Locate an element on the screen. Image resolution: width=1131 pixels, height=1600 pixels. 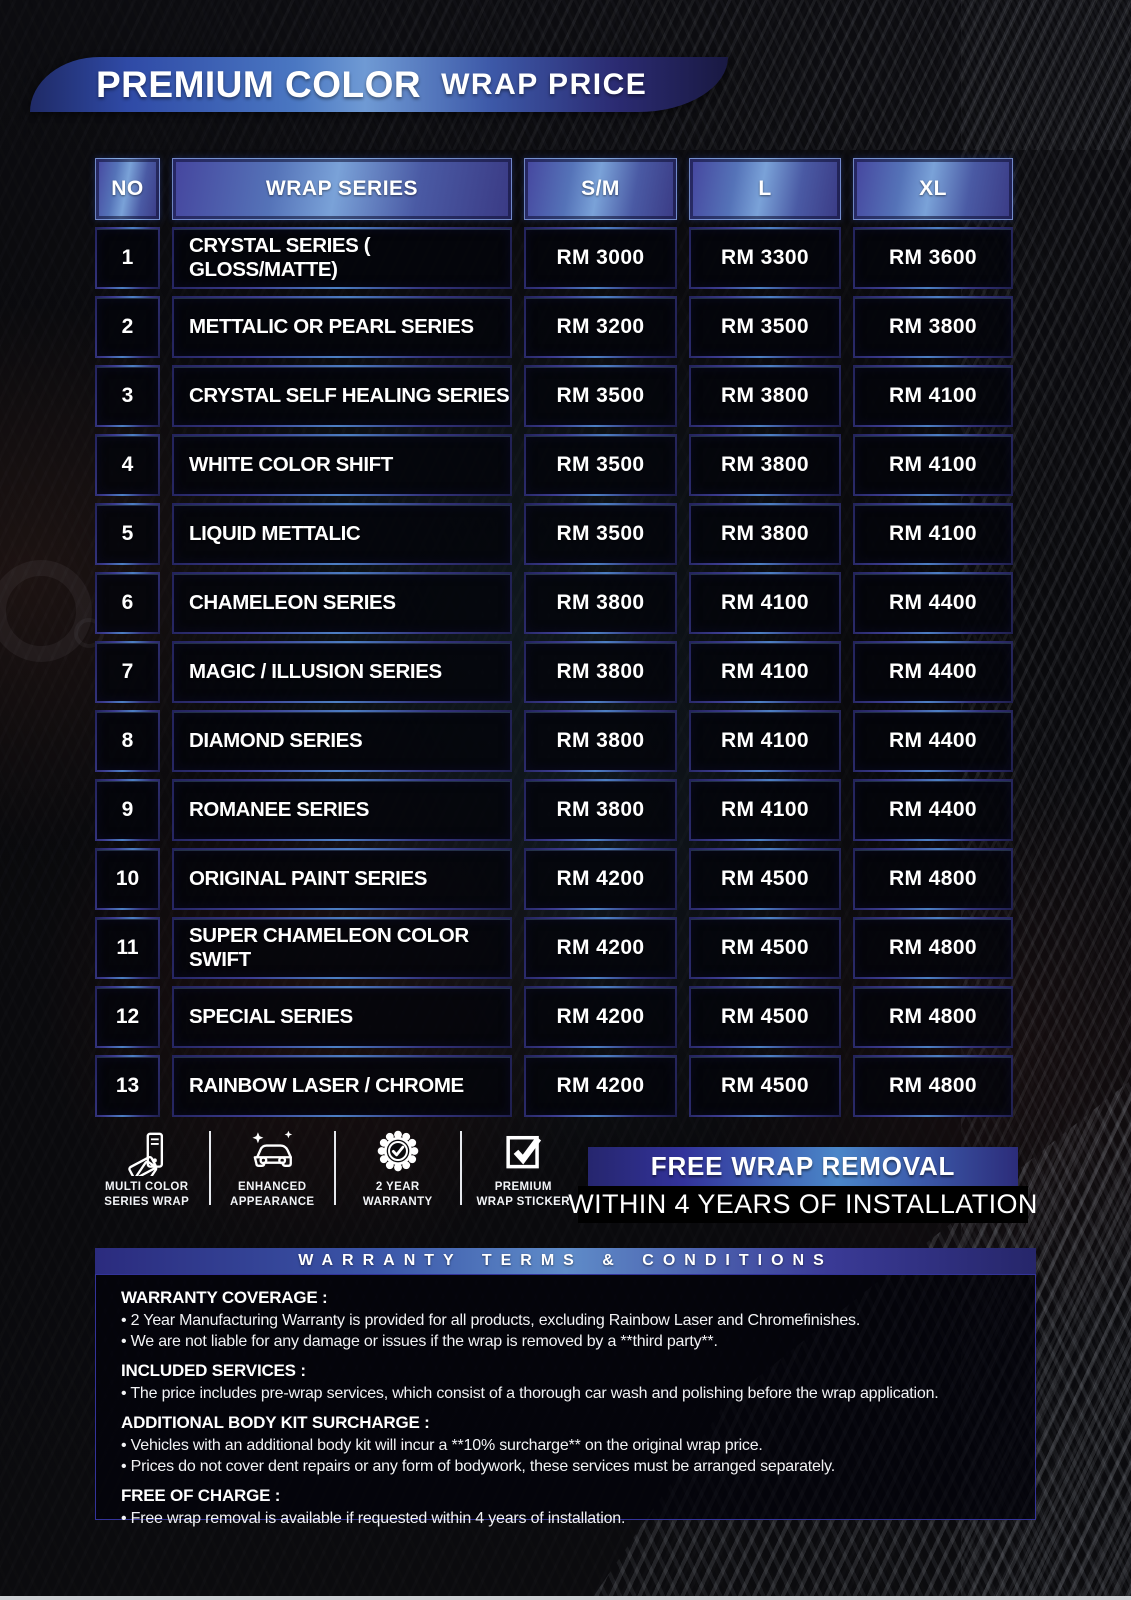
terms-section-title: WARRANTY COVERAGE : is located at coordinates (224, 1297).